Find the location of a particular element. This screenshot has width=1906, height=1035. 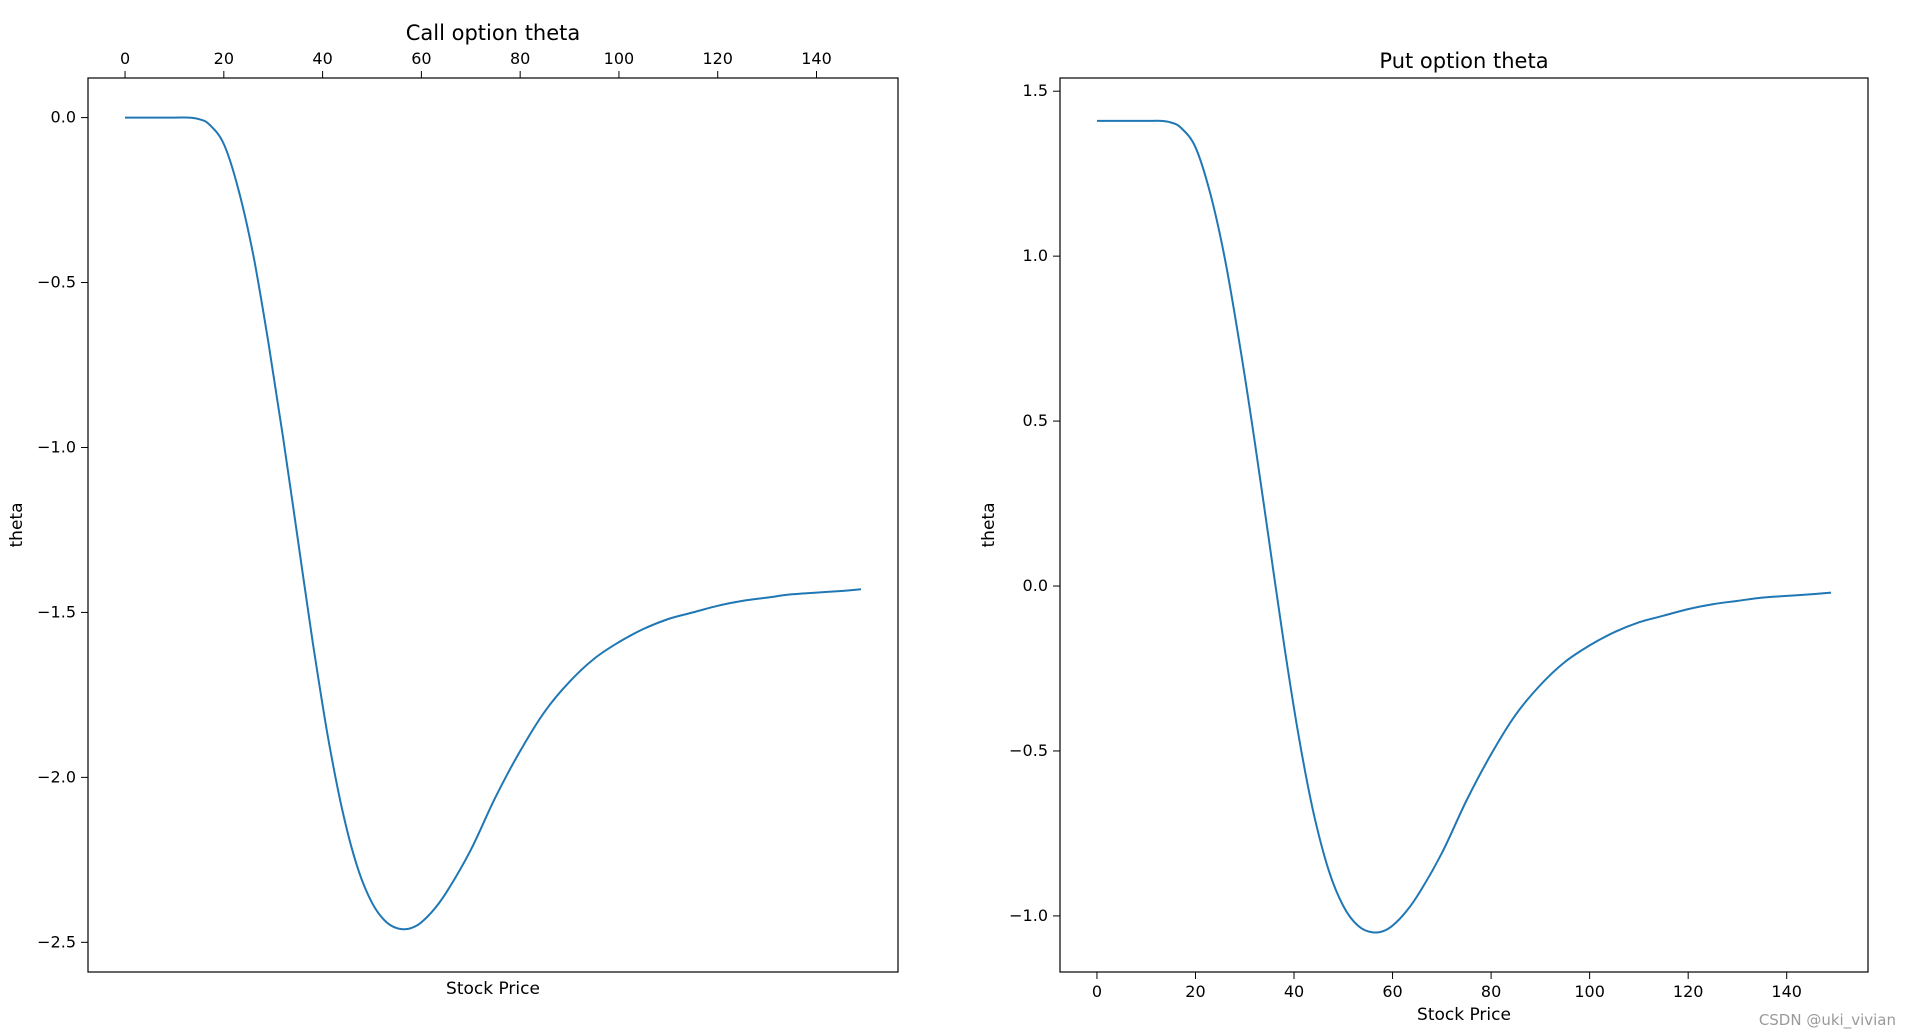

y-tick-label: −2.0 is located at coordinates (56, 776).